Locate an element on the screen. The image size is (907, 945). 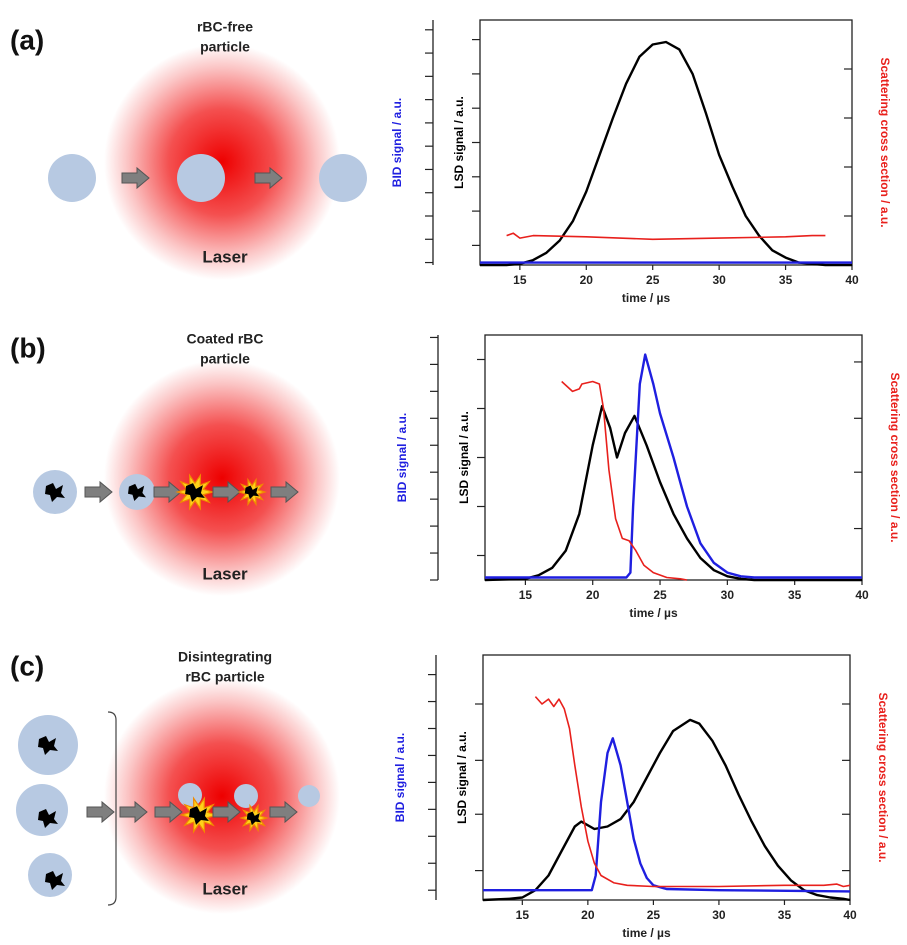
panel-title: Disintegrating is located at coordinates (225, 657).